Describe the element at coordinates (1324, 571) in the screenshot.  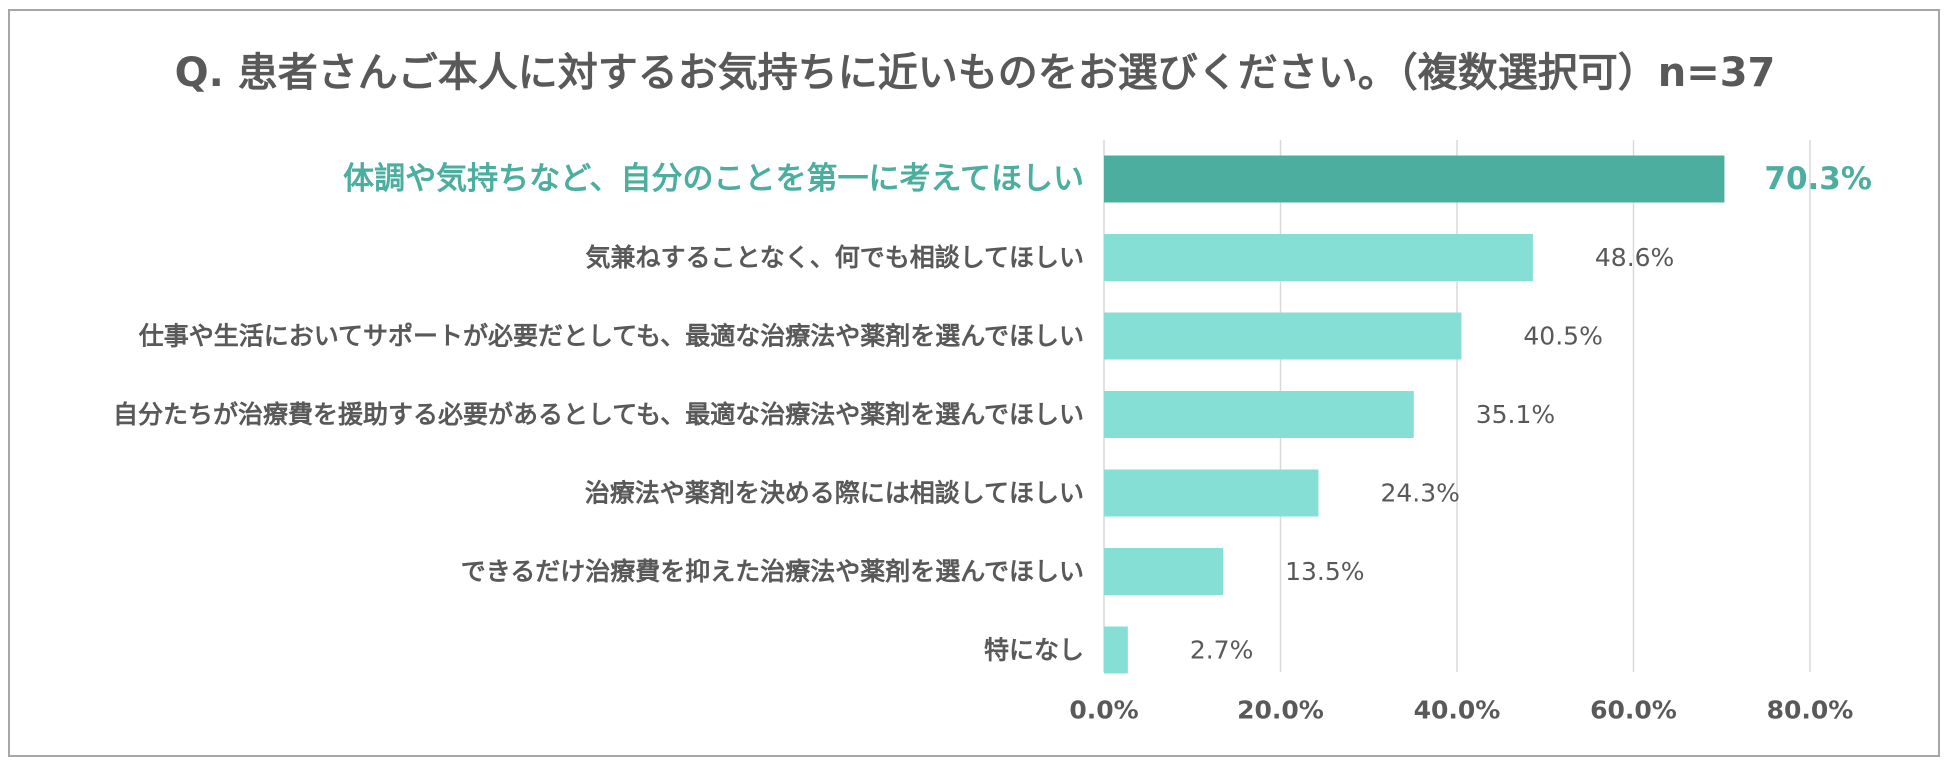
I see `data-label: 13.5%` at that location.